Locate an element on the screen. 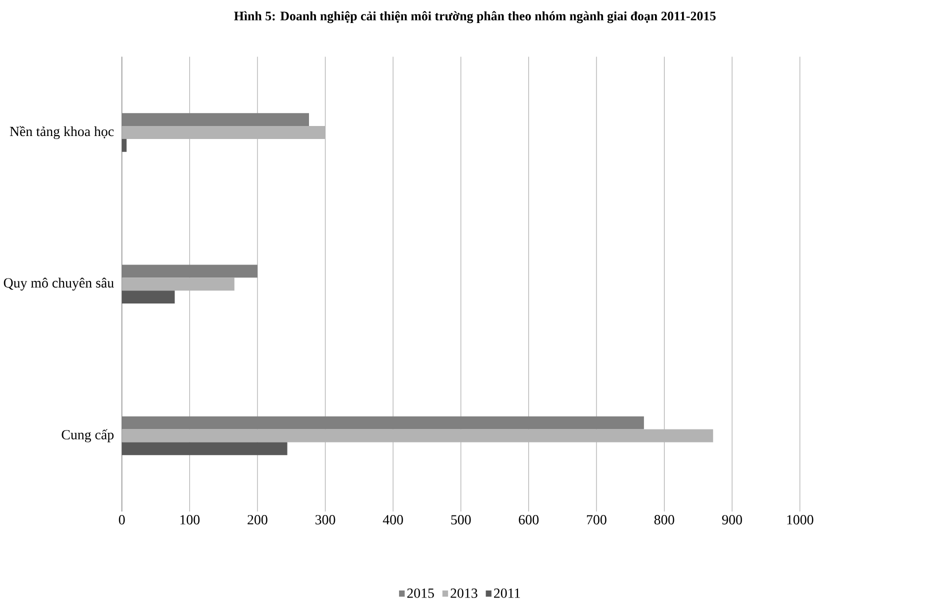 The height and width of the screenshot is (603, 947). x-tick-label: 400 is located at coordinates (392, 519).